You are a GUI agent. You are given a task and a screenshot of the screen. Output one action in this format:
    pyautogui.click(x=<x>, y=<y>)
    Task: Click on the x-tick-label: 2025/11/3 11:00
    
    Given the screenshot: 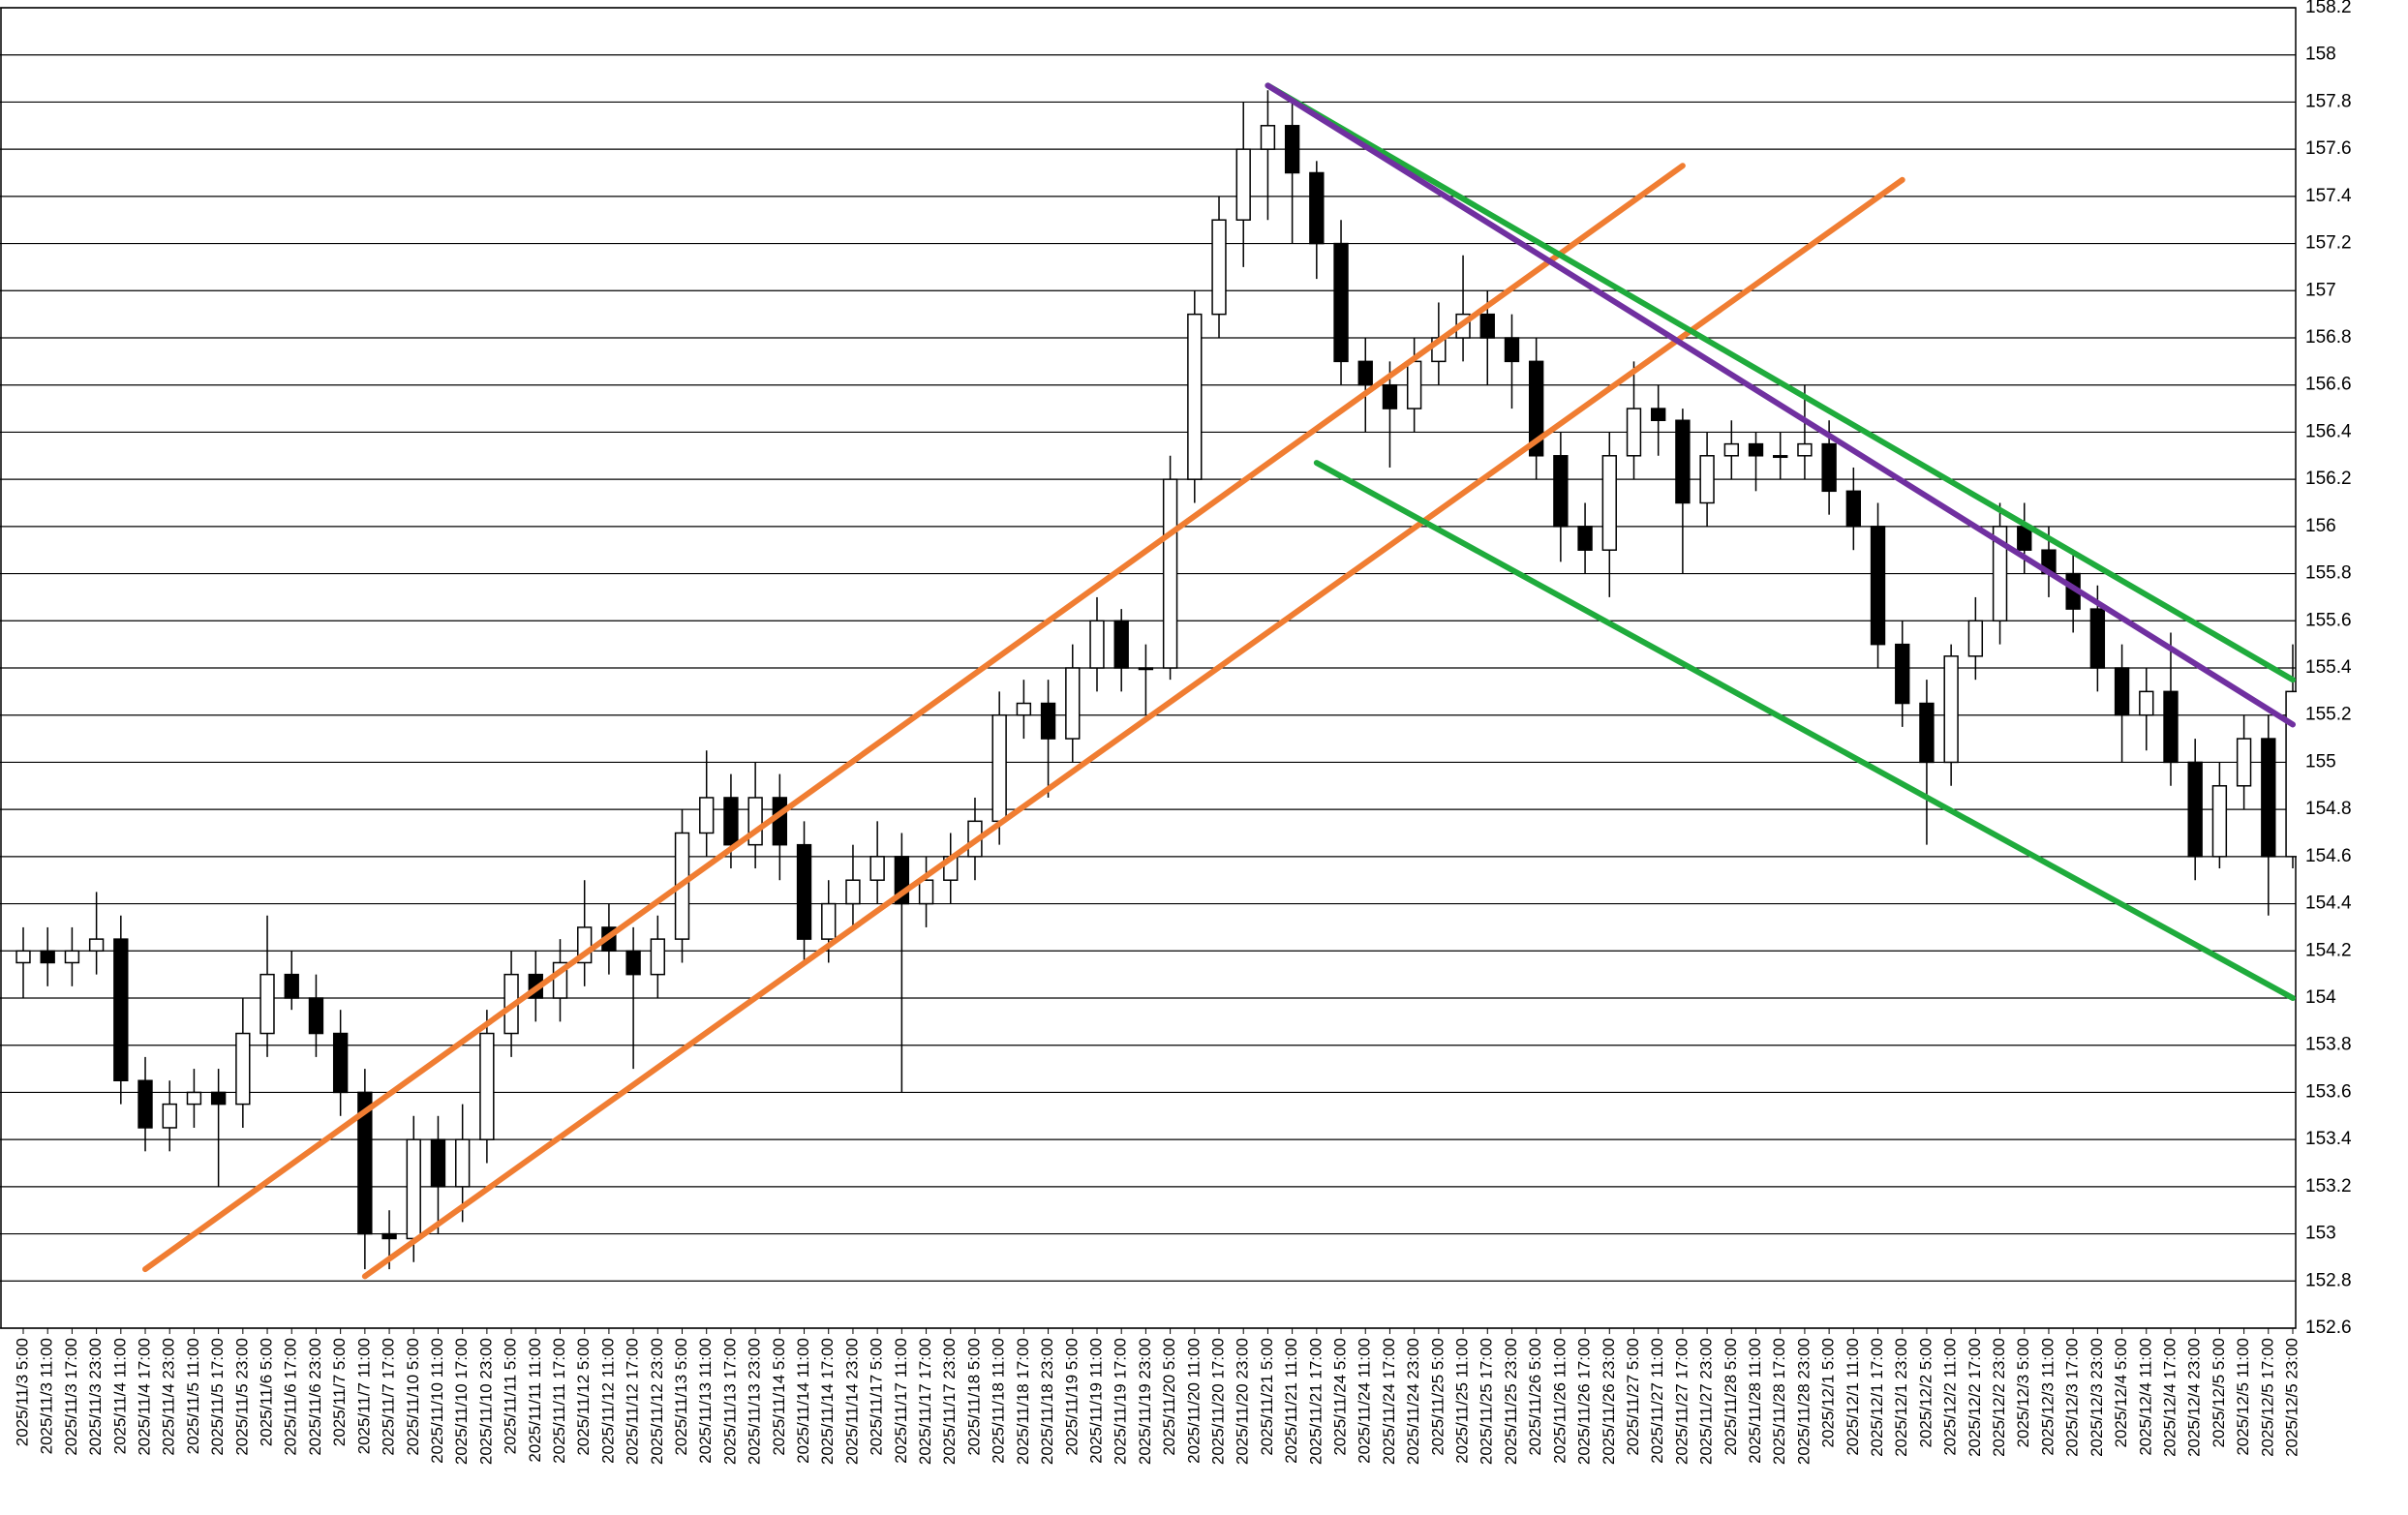 What is the action you would take?
    pyautogui.click(x=47, y=1396)
    